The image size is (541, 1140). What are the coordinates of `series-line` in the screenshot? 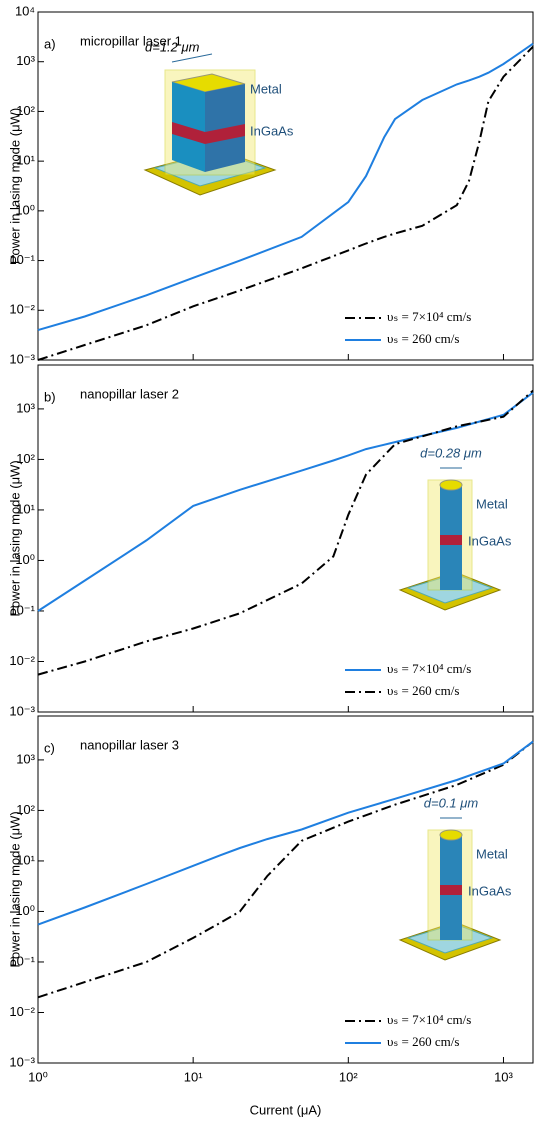 It's located at (285, 833).